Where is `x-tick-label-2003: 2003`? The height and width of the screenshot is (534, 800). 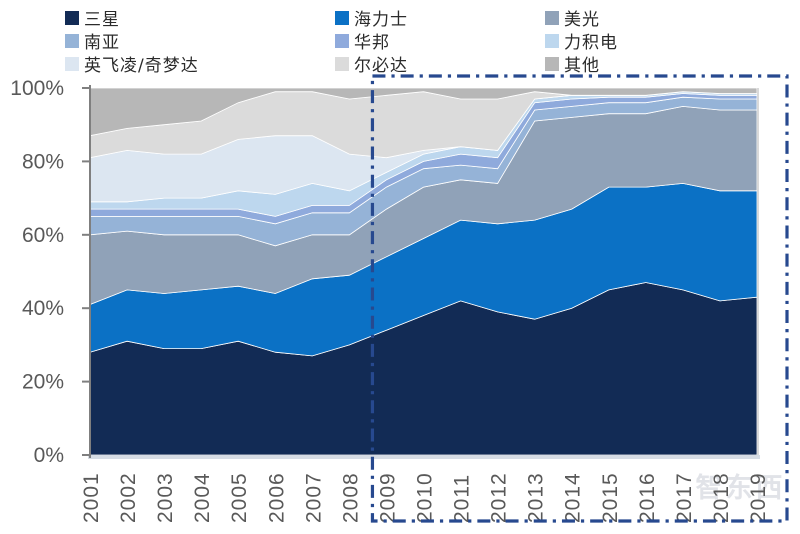 x-tick-label-2003: 2003 is located at coordinates (165, 497).